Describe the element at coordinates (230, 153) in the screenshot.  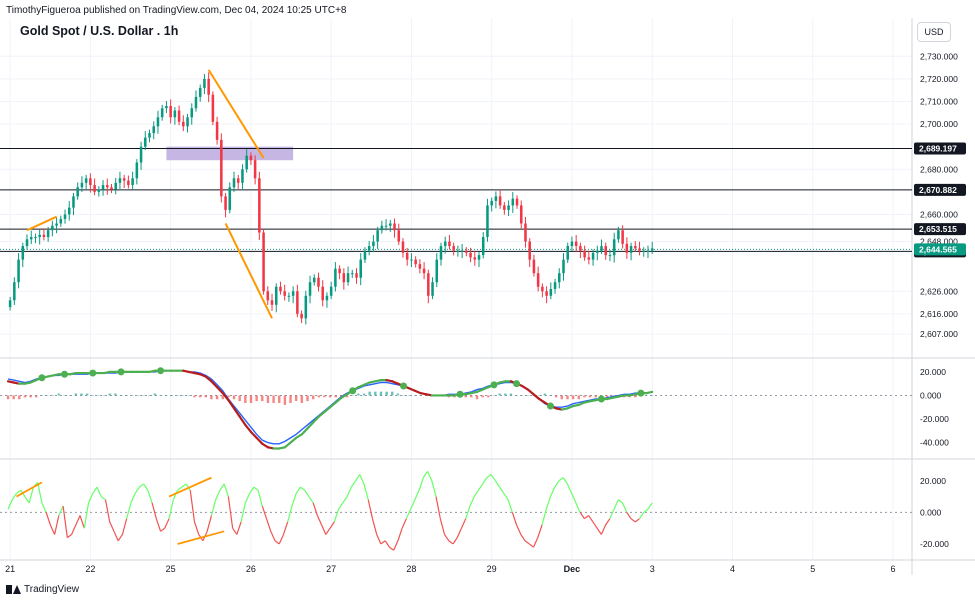
I see `supply-zone-rect` at that location.